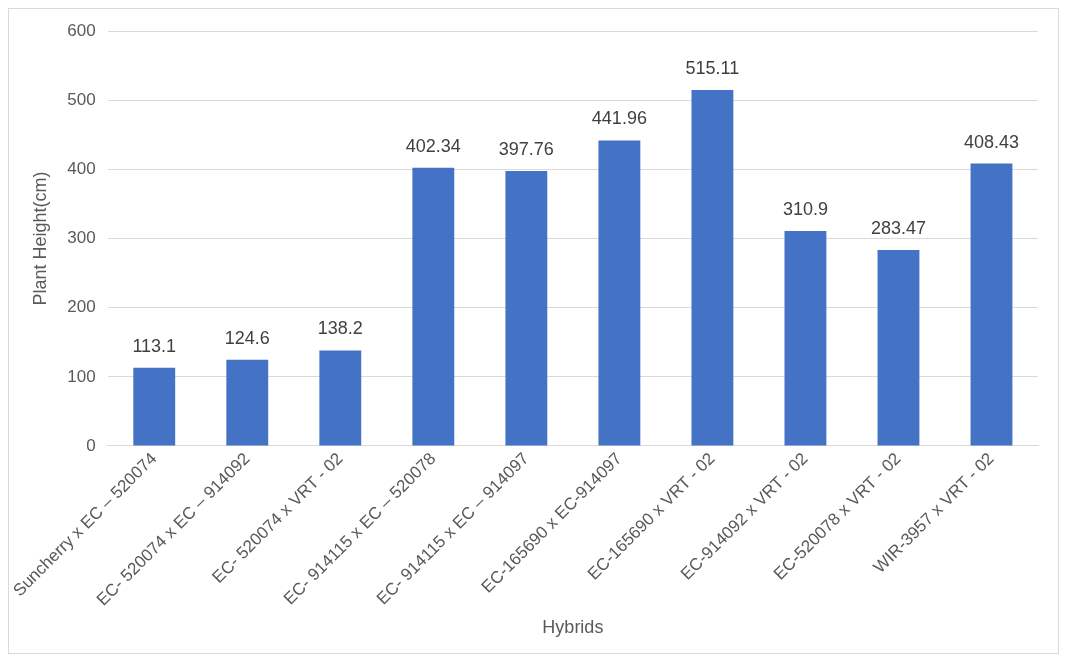 Image resolution: width=1067 pixels, height=660 pixels. What do you see at coordinates (81, 169) in the screenshot?
I see `y-tick-label: 400` at bounding box center [81, 169].